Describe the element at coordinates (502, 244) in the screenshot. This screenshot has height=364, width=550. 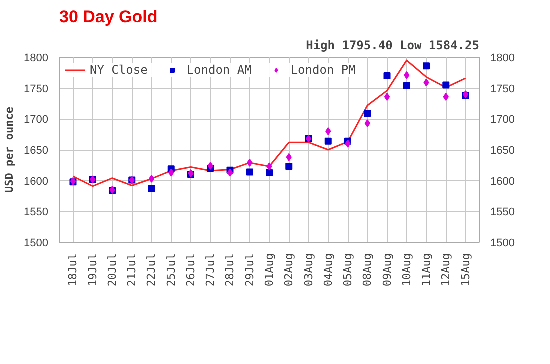
I see `y2-tick-label: 1500` at that location.